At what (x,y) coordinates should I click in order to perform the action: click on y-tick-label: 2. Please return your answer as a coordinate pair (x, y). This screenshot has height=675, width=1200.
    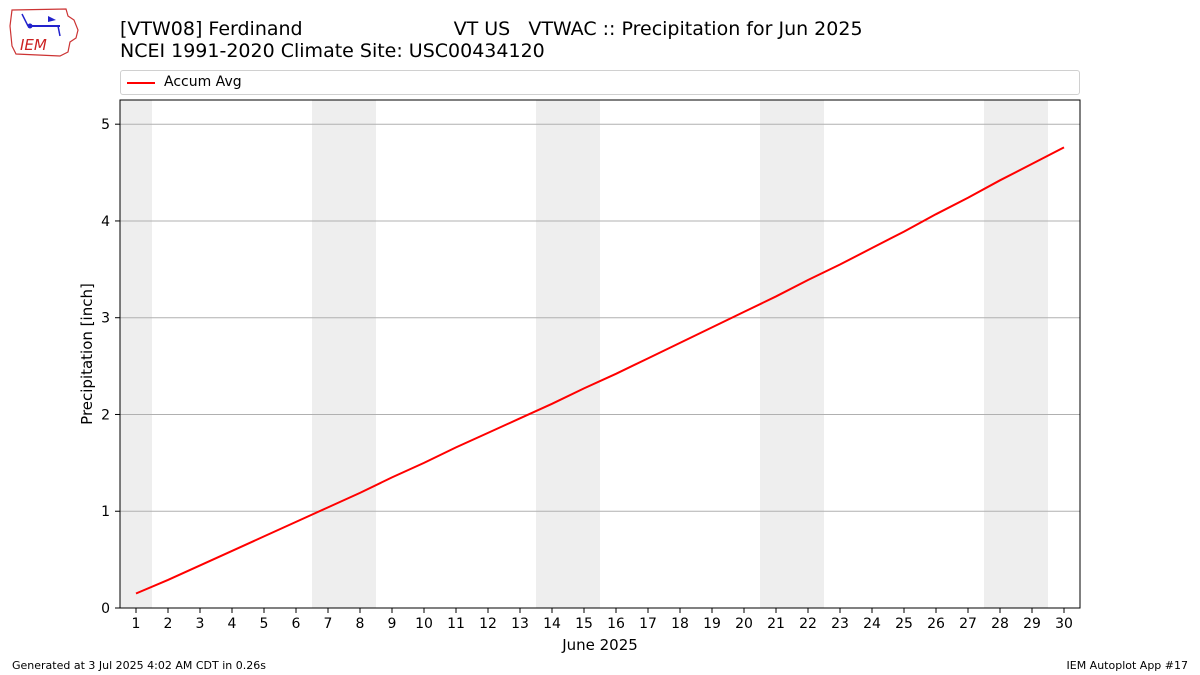
    Looking at the image, I should click on (105, 415).